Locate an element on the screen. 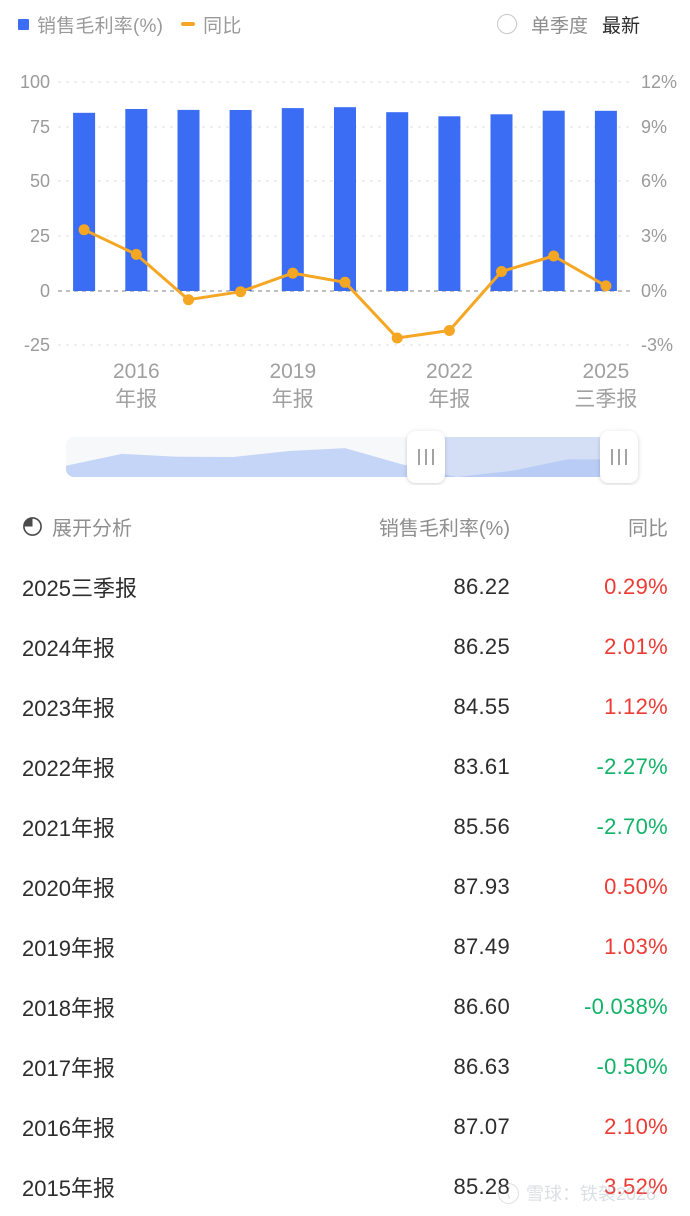 The image size is (690, 1216). x-tick-year-2016: 2016 is located at coordinates (136, 371).